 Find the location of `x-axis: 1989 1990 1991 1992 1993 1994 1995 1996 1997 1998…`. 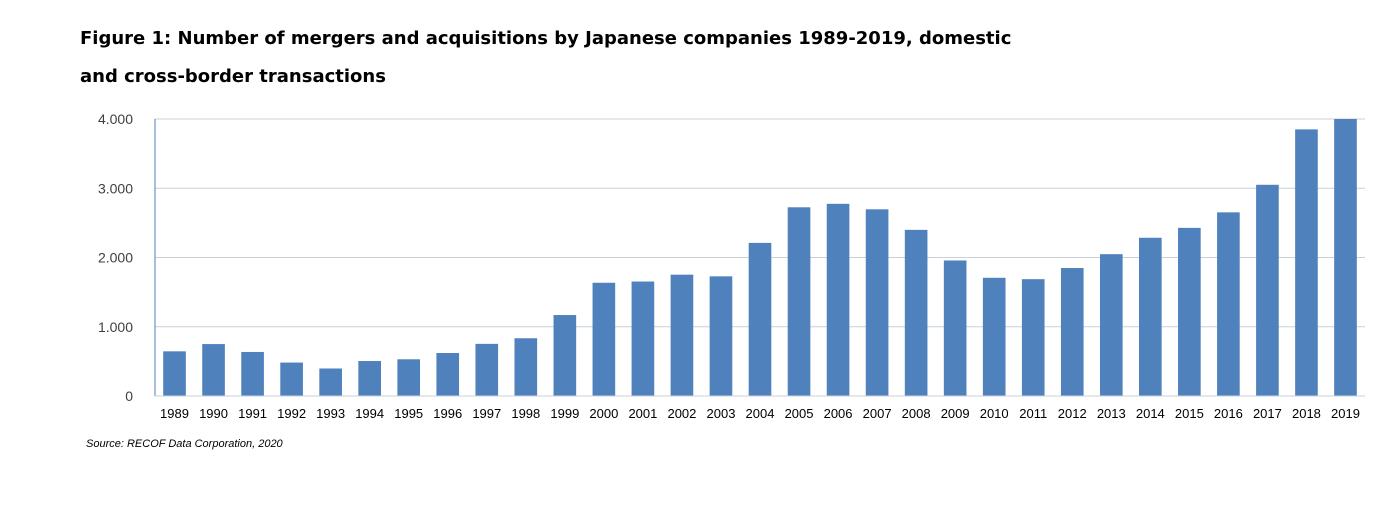

x-axis: 1989 1990 1991 1992 1993 1994 1995 1996 1997 1998… is located at coordinates (760, 408).